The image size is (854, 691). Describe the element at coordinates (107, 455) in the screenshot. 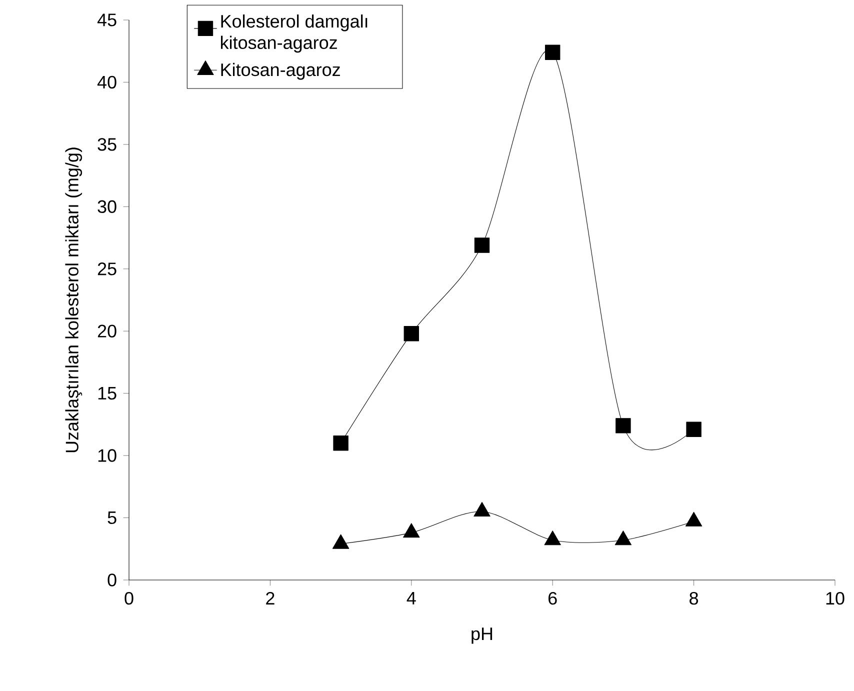

I see `y-tick-label: 10` at that location.